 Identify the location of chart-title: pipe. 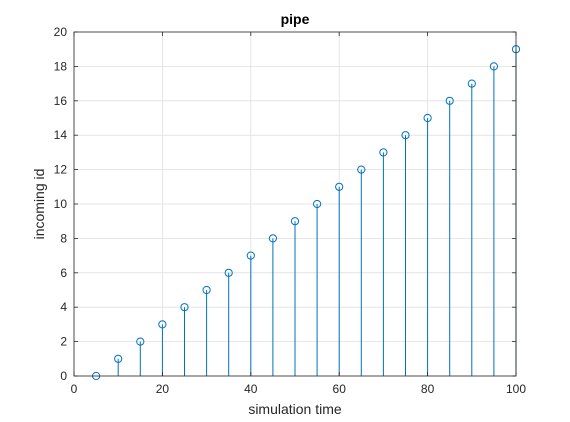
(295, 19).